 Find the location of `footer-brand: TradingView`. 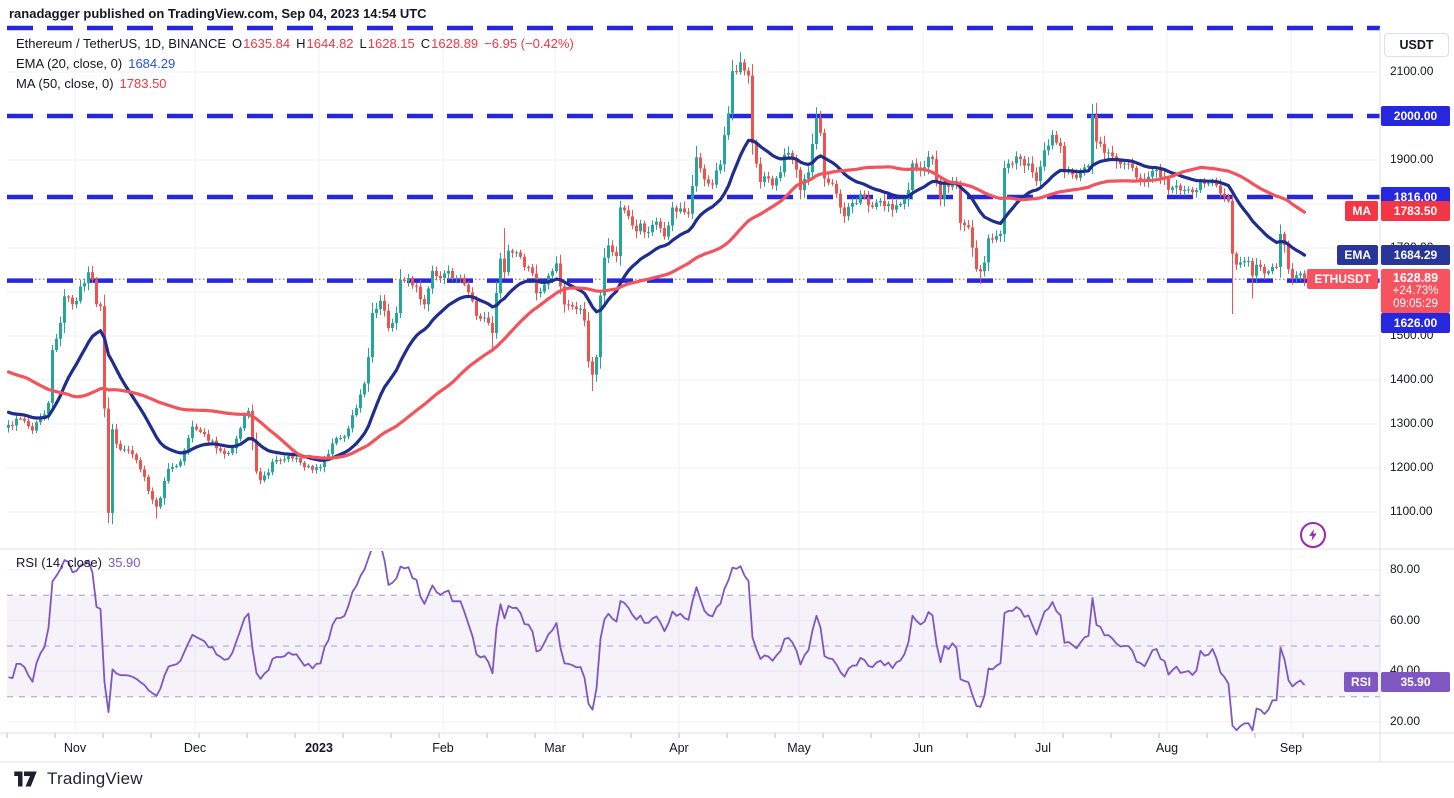

footer-brand: TradingView is located at coordinates (77, 779).